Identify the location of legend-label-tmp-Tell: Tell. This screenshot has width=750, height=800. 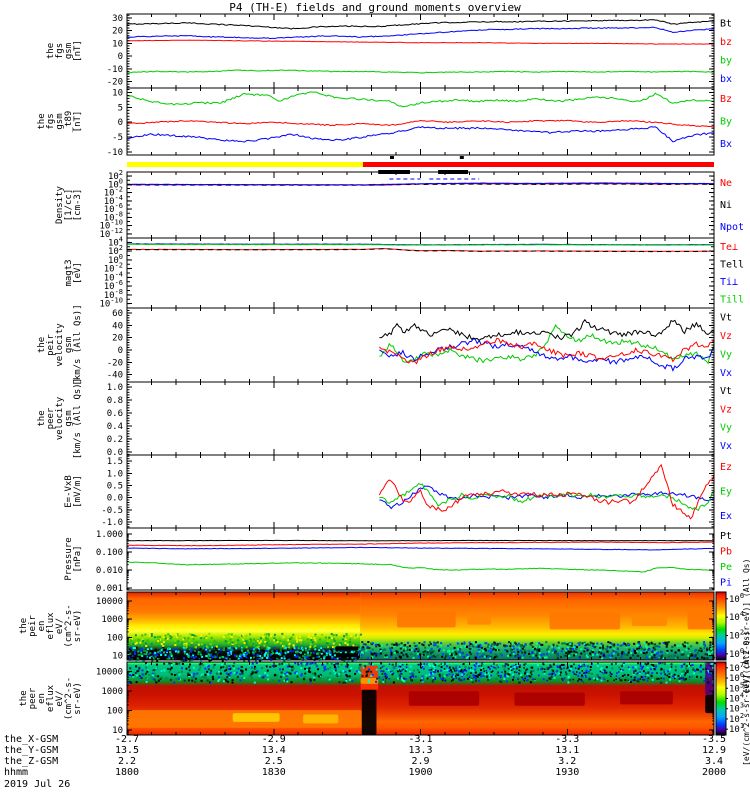
(732, 264).